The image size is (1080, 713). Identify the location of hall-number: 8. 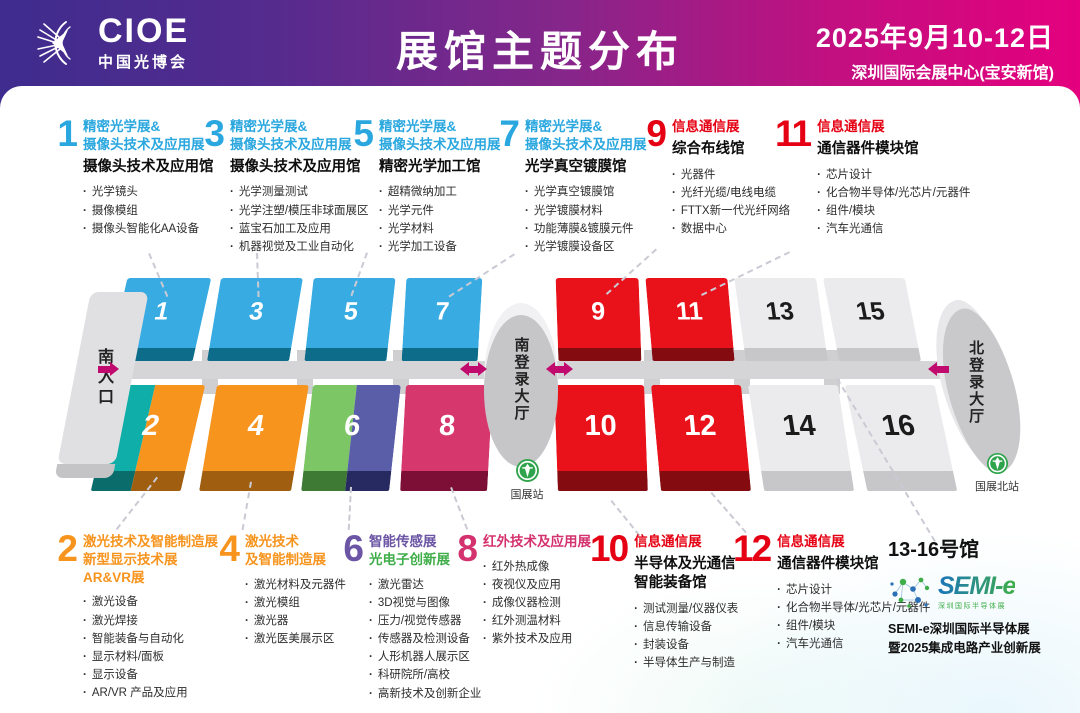
(447, 426).